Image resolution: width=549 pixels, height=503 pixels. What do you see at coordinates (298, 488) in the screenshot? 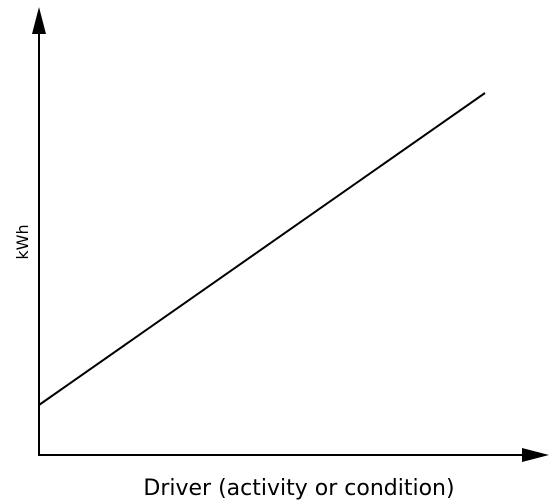
I see `x-axis-label: Driver (activity or condition)` at bounding box center [298, 488].